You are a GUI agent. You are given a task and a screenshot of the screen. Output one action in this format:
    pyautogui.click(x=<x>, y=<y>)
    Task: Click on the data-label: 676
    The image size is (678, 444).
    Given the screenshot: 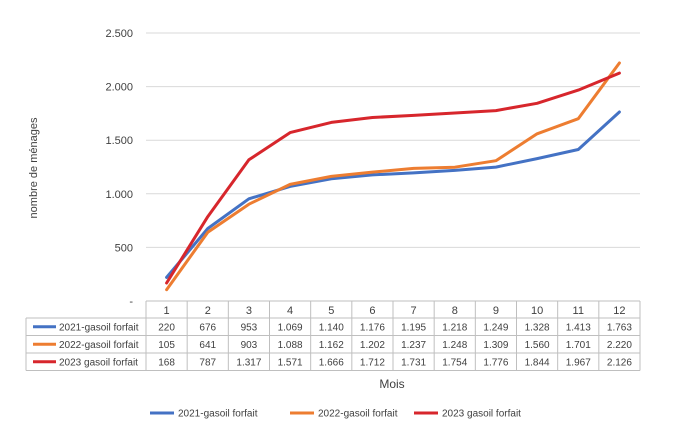 What is the action you would take?
    pyautogui.click(x=207, y=327)
    